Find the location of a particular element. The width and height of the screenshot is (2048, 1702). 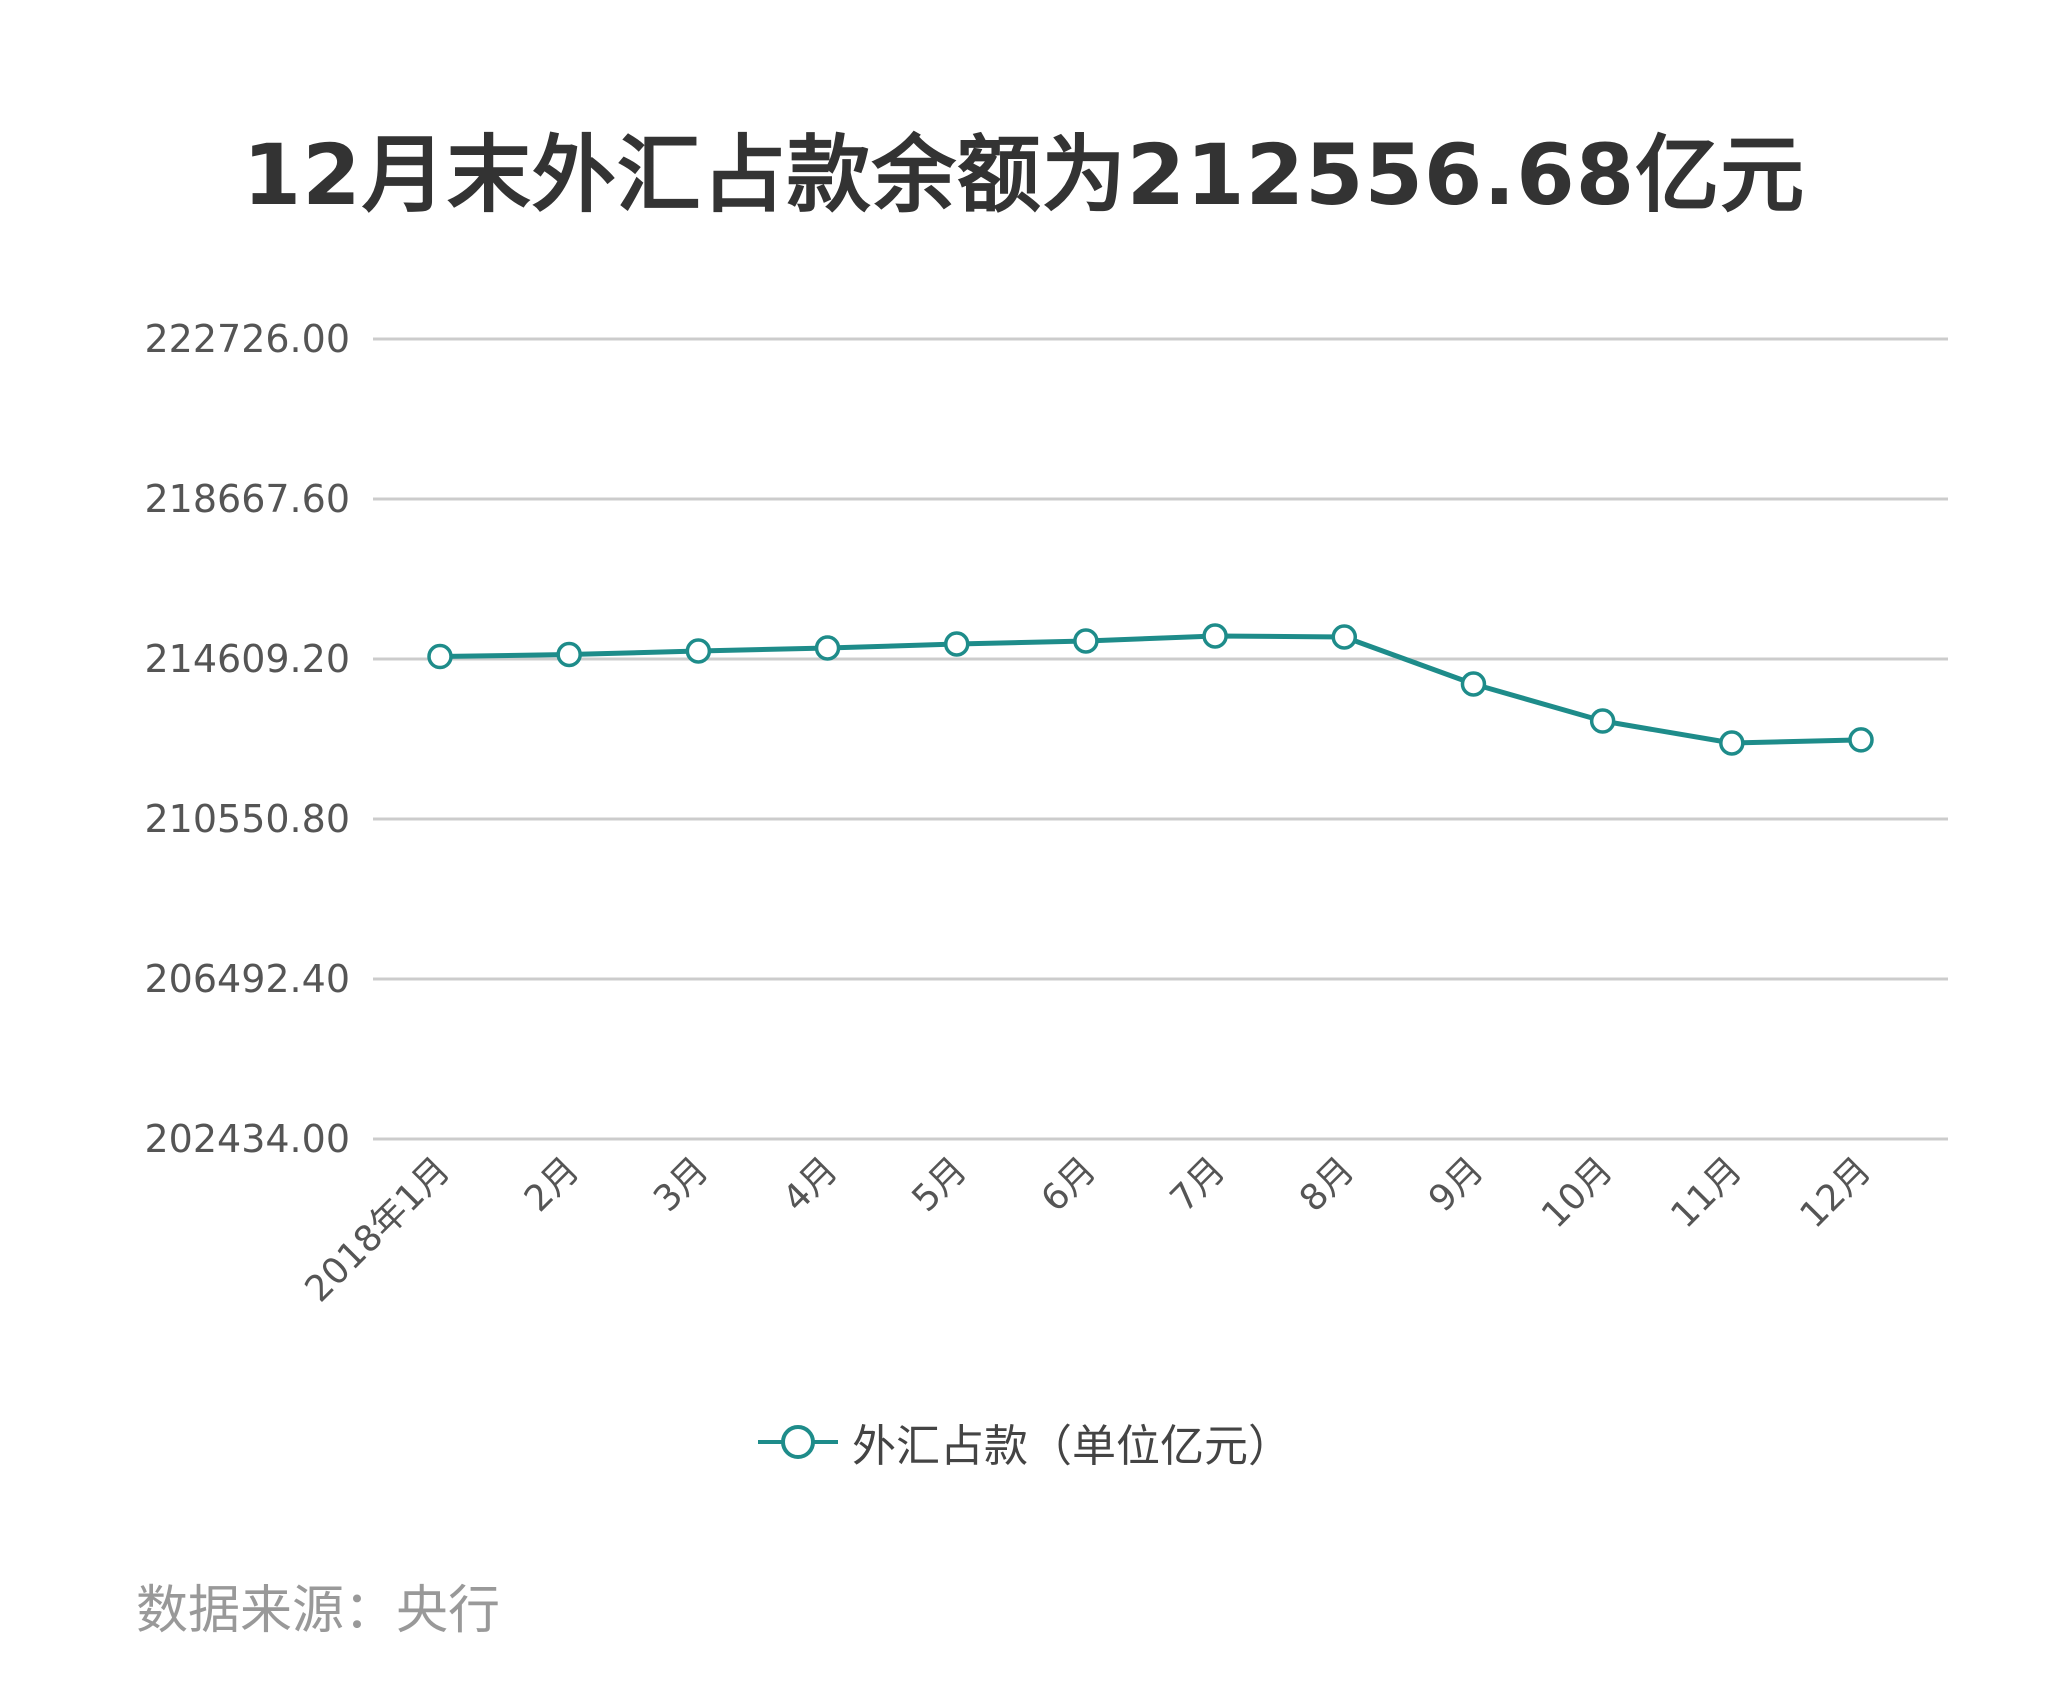

chart-title: 12月末外汇占款余额为212556.68亿元 is located at coordinates (1024, 175).